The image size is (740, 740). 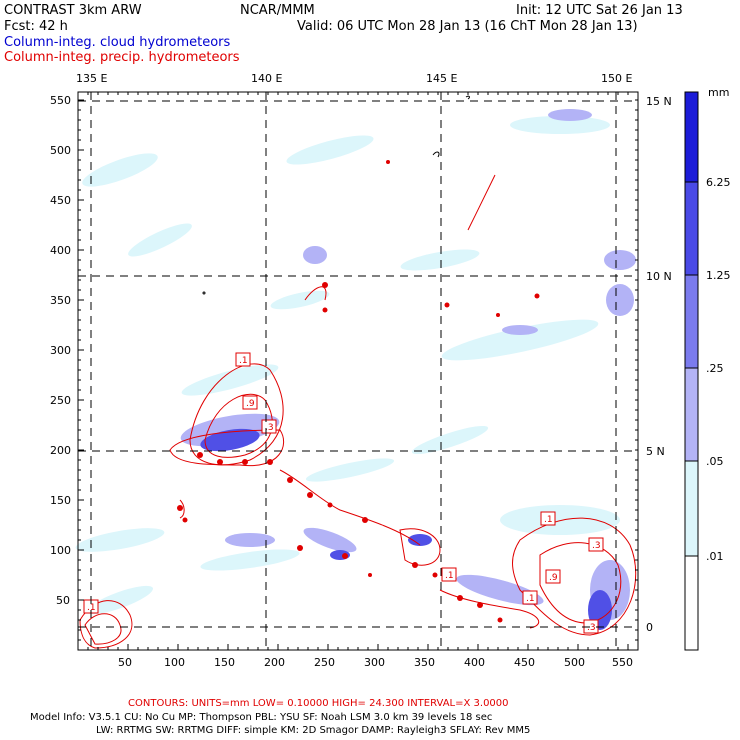 What do you see at coordinates (60, 250) in the screenshot?
I see `y-index-label: 400` at bounding box center [60, 250].